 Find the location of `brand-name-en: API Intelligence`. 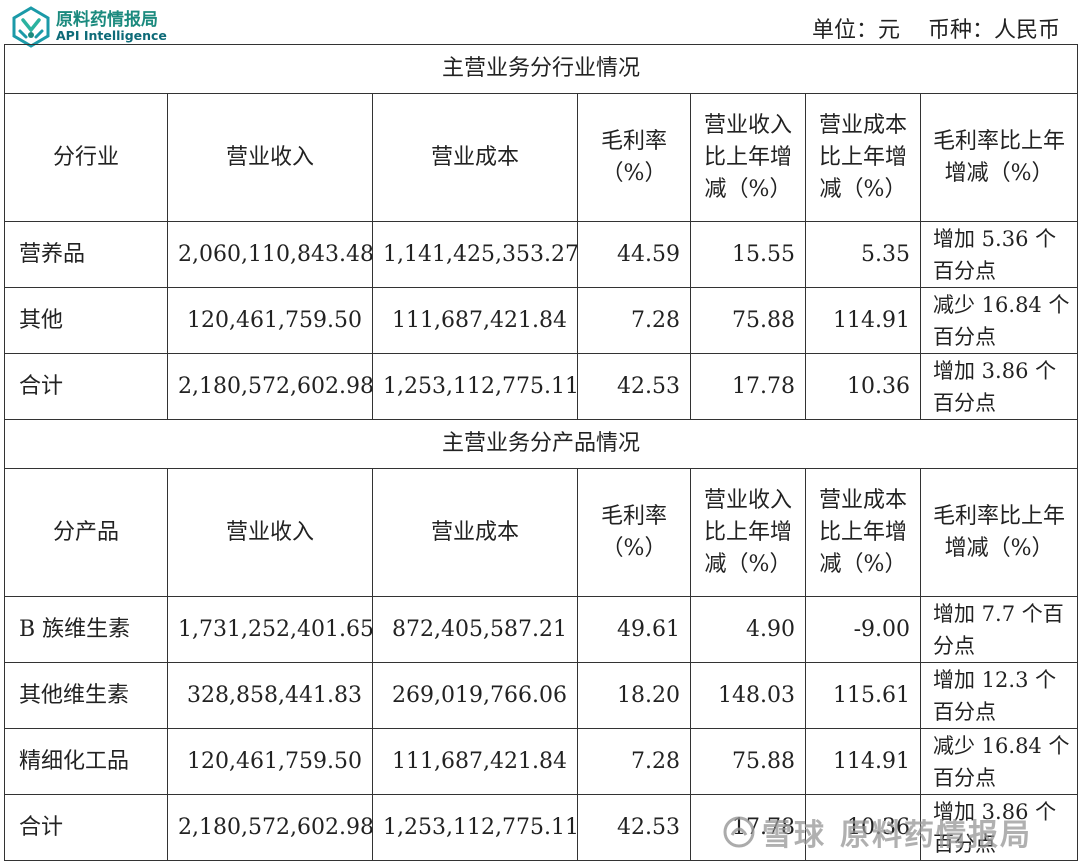

brand-name-en: API Intelligence is located at coordinates (111, 36).